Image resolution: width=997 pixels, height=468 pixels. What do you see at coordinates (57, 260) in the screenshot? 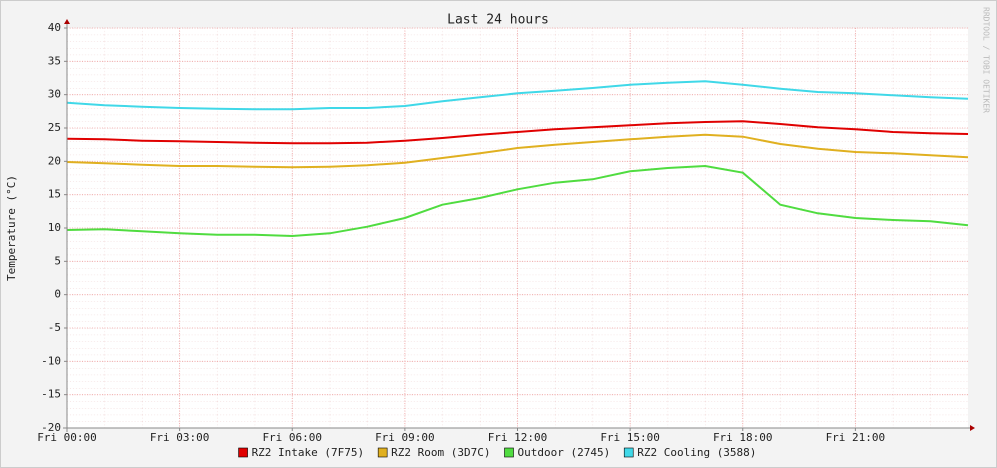
I see `y-tick-label: 5` at bounding box center [57, 260].